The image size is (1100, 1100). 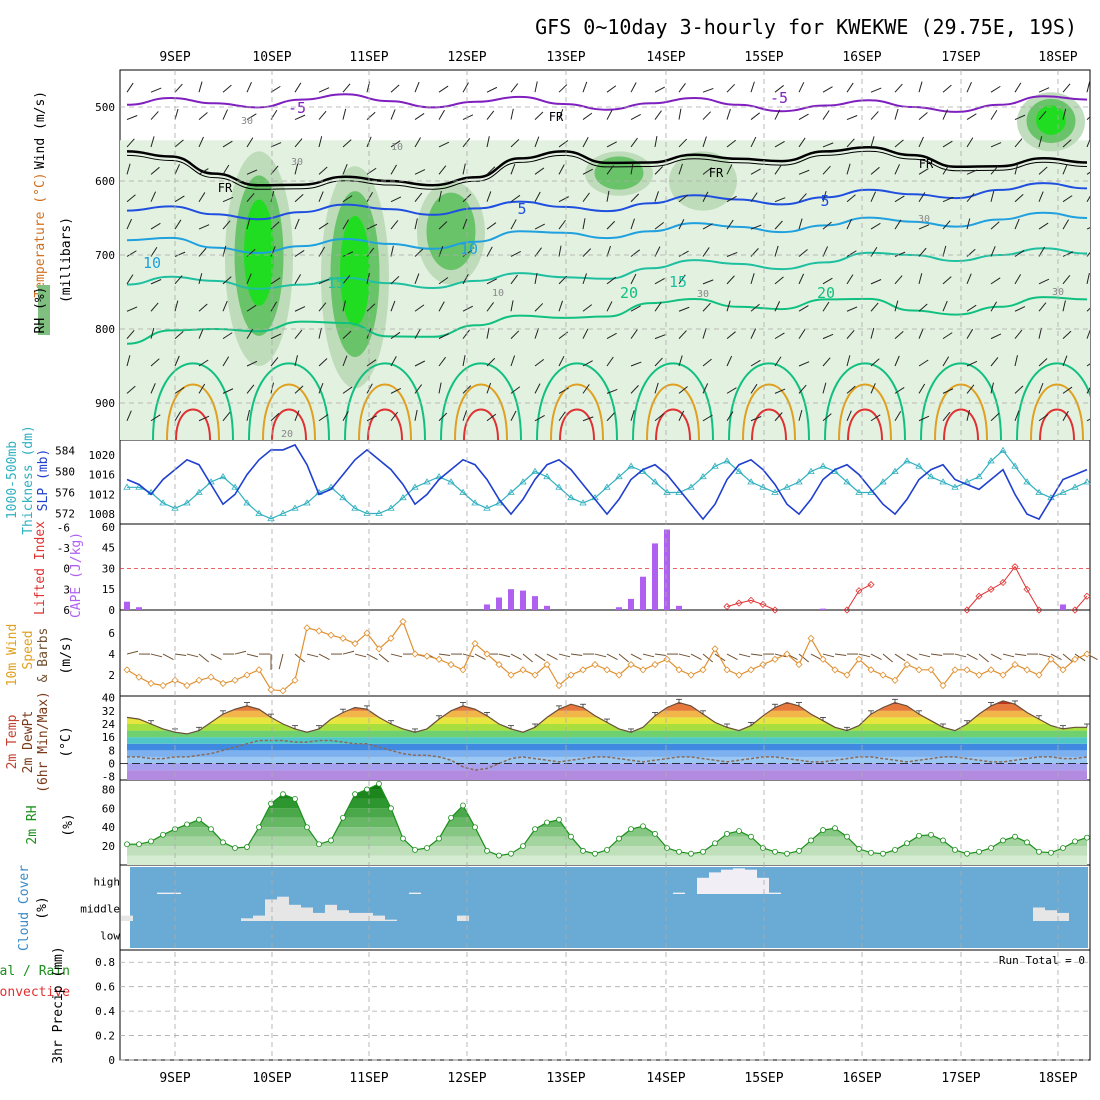 What do you see at coordinates (727, 606) in the screenshot?
I see `lifted-index-point` at bounding box center [727, 606].